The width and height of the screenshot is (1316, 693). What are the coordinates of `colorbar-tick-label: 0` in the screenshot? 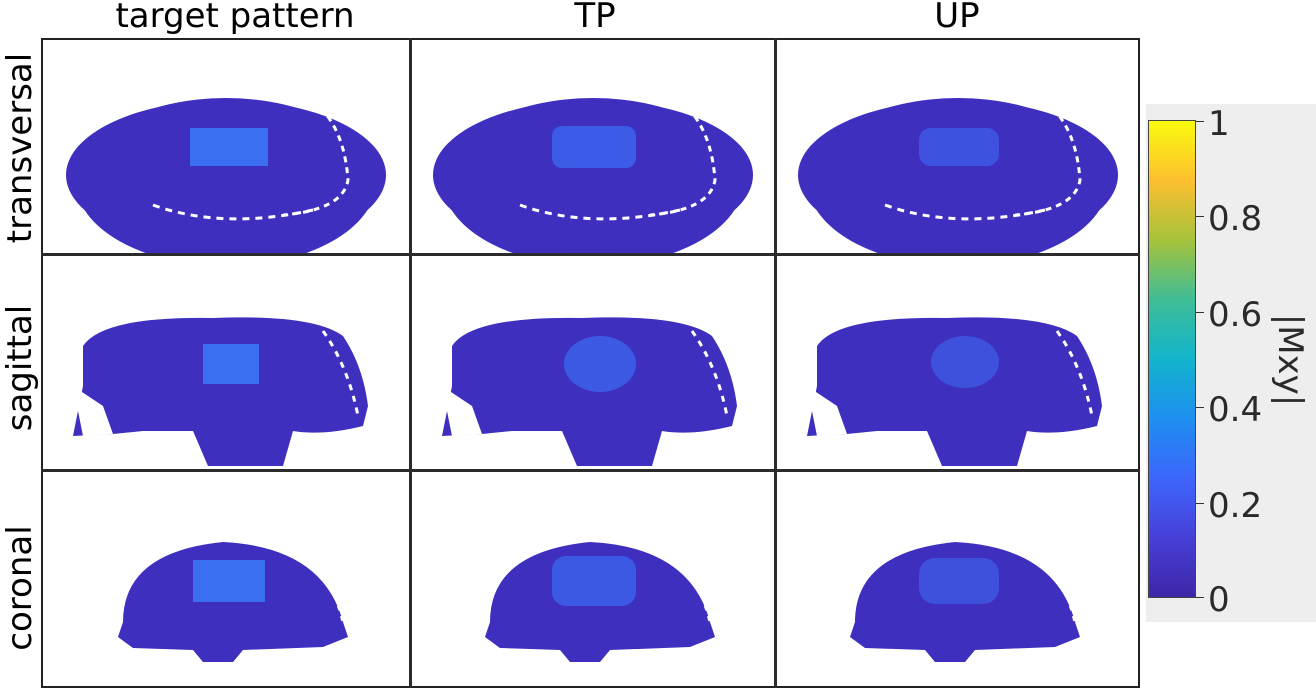 It's located at (1219, 600).